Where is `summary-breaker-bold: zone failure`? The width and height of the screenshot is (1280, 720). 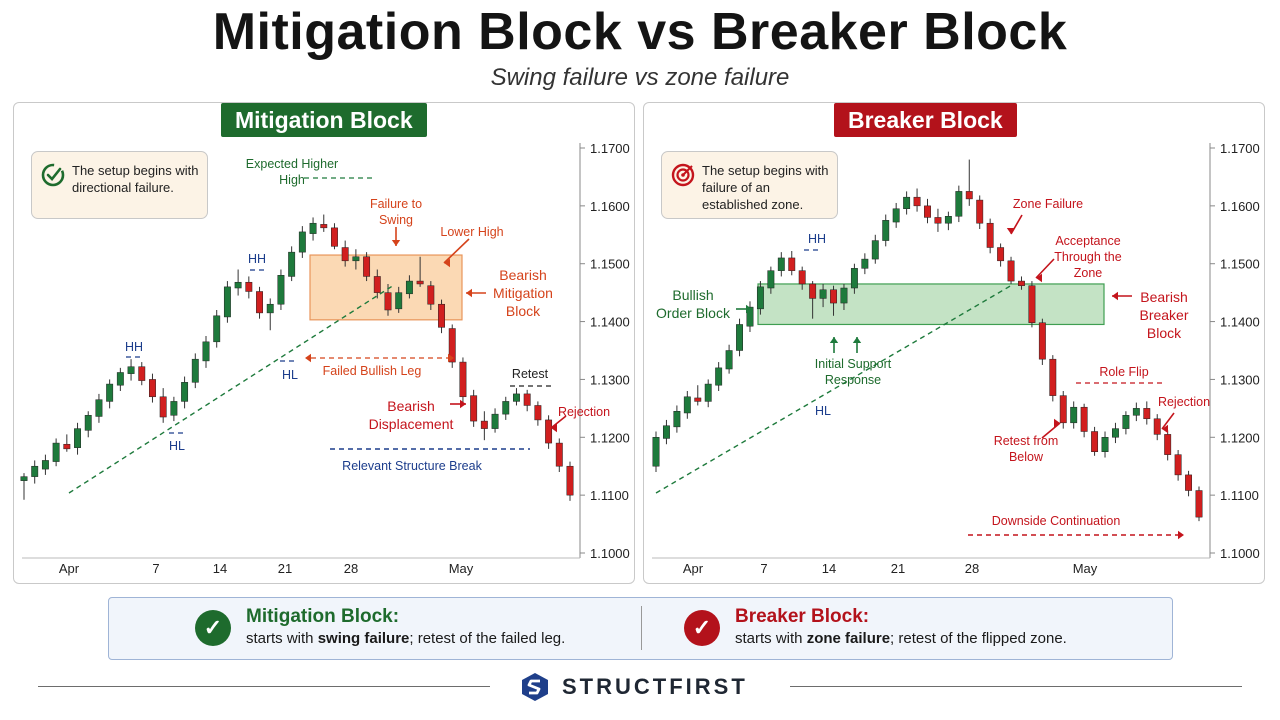
summary-breaker-bold: zone failure is located at coordinates (848, 638).